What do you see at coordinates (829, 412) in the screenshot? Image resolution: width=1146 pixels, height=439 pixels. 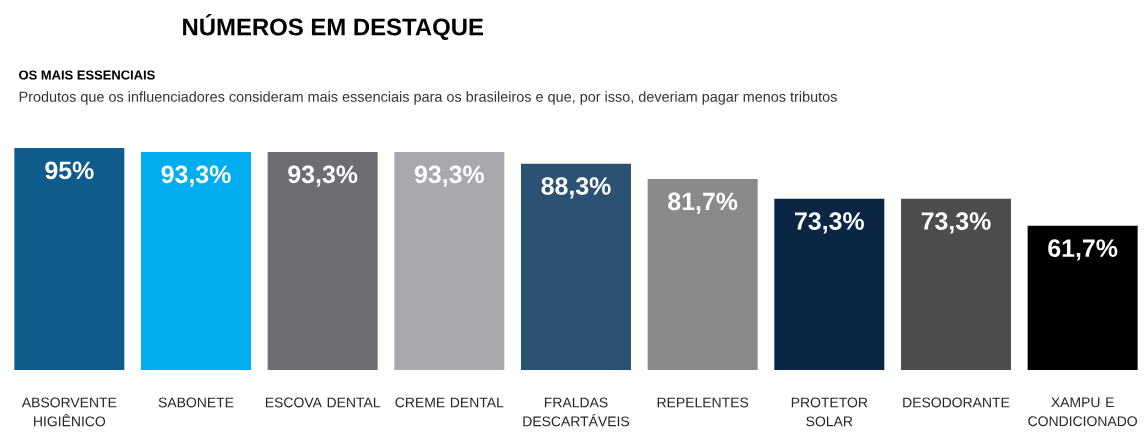 I see `x-tick-label: PROTETOR SOLAR` at bounding box center [829, 412].